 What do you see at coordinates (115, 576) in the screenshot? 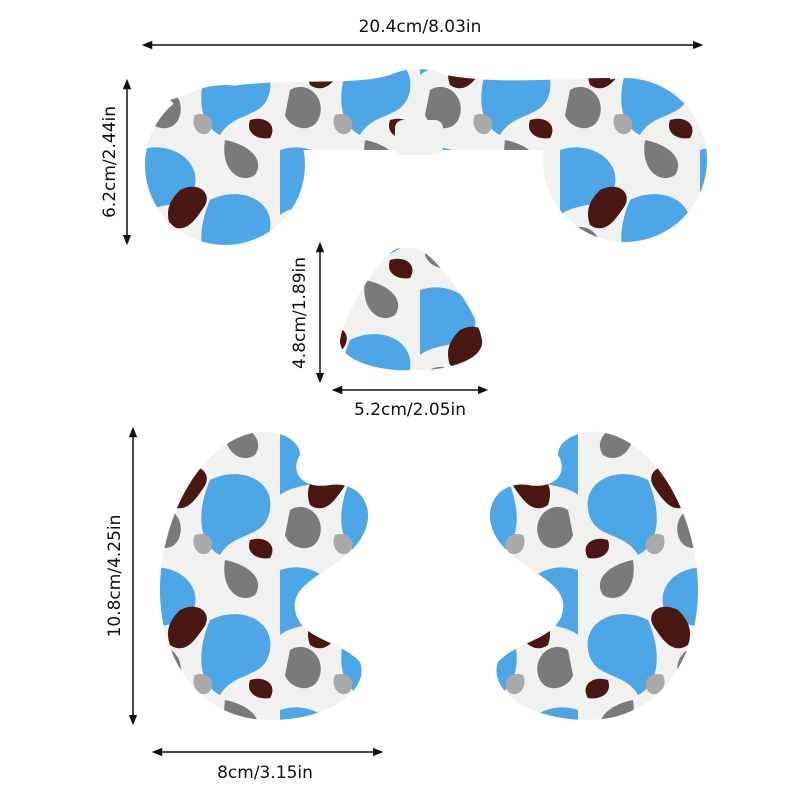
I see `dimension-label: 10.8cm/4.25in` at bounding box center [115, 576].